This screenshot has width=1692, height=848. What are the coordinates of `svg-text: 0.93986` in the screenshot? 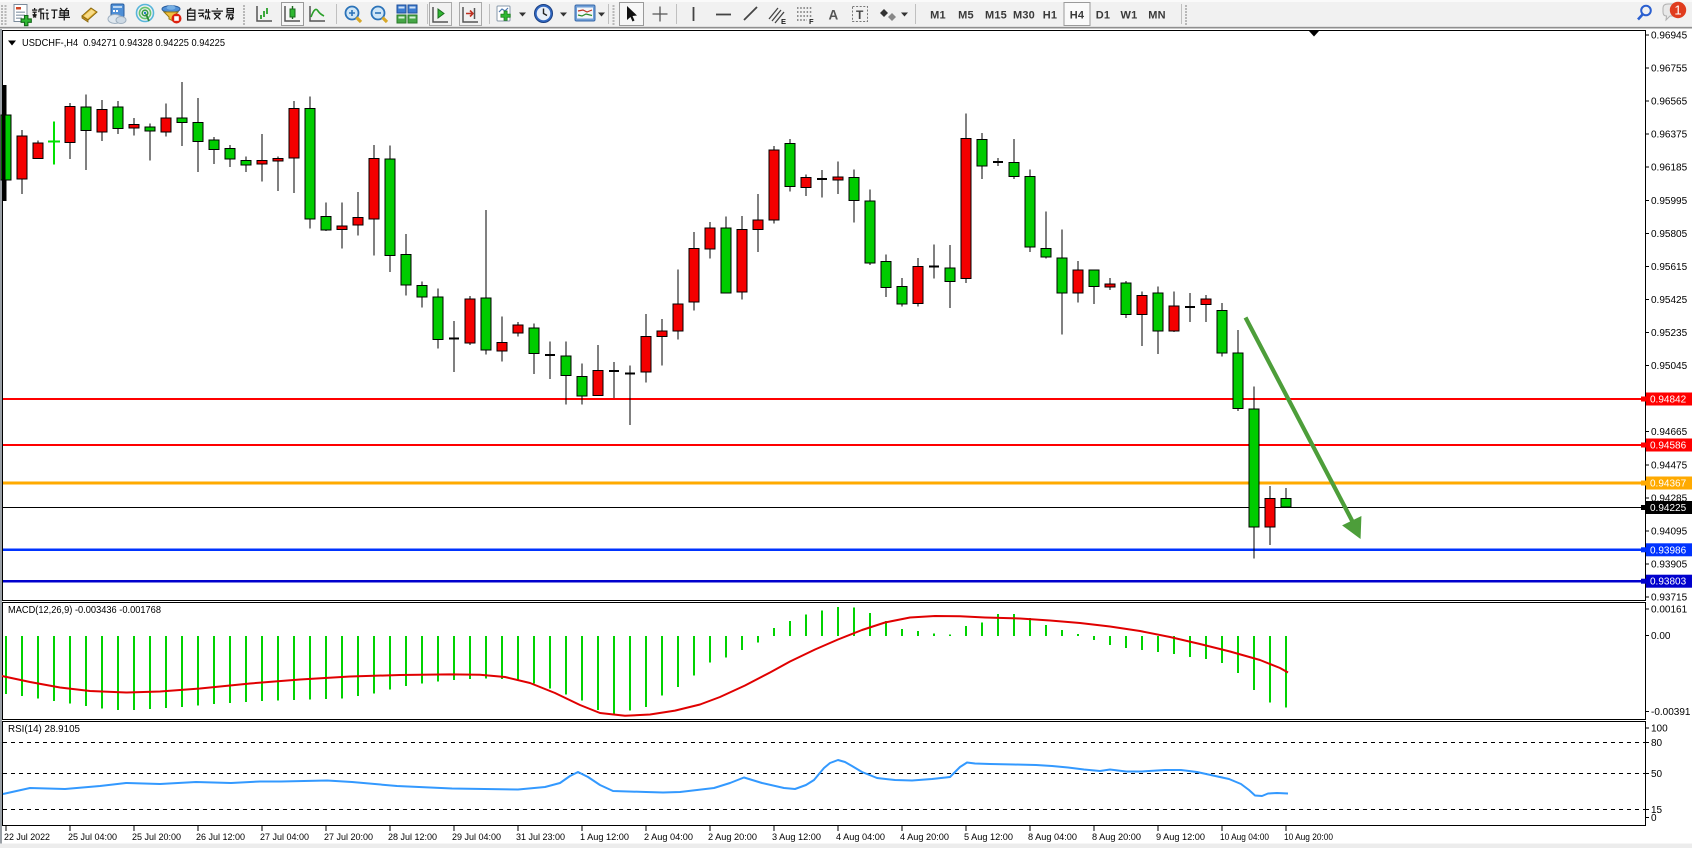 It's located at (1668, 550).